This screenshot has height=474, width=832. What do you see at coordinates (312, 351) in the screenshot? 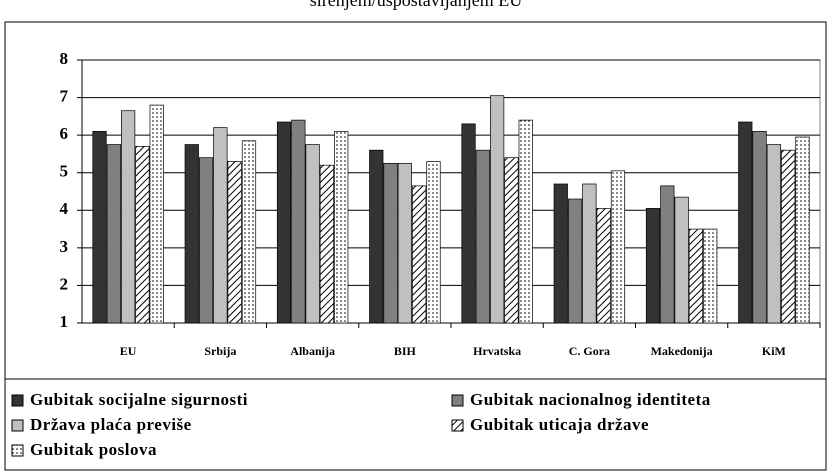
I see `x-tick-label: Albanija` at bounding box center [312, 351].